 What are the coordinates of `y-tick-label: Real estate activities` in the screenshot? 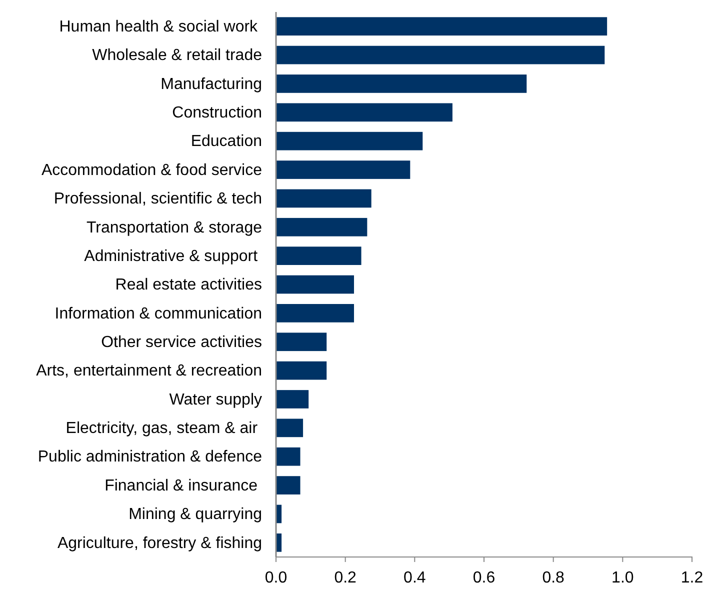 It's located at (188, 285).